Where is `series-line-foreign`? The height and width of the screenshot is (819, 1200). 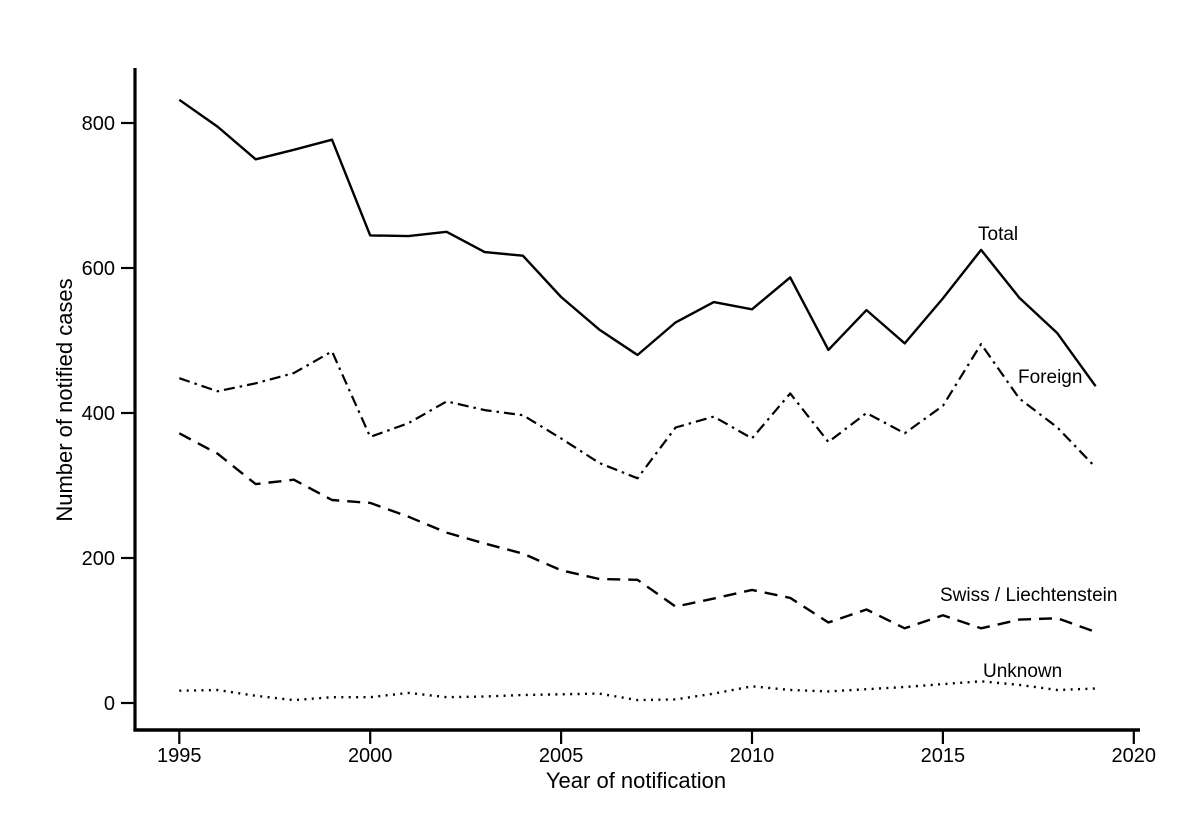
series-line-foreign is located at coordinates (637, 411).